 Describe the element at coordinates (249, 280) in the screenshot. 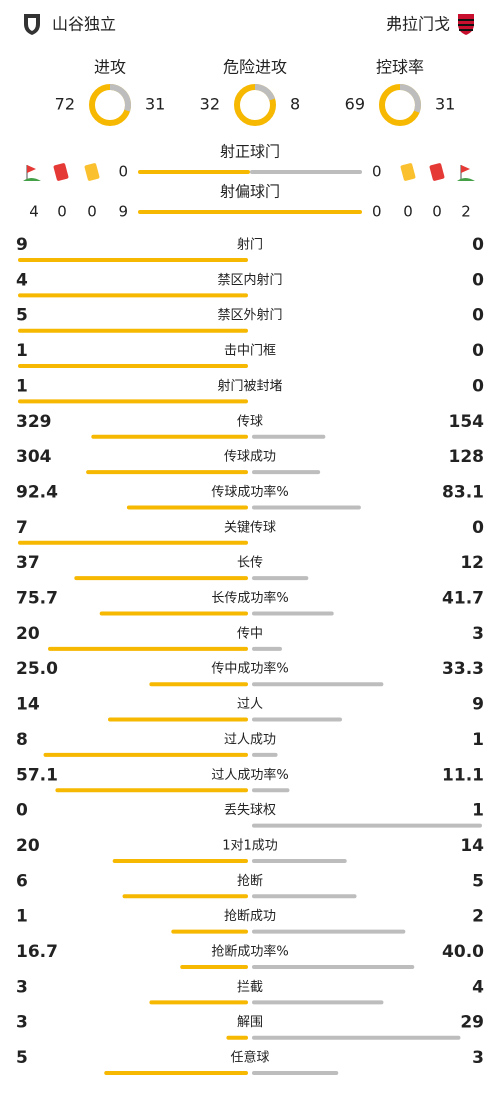

I see `stat-label: 禁区内射门` at that location.